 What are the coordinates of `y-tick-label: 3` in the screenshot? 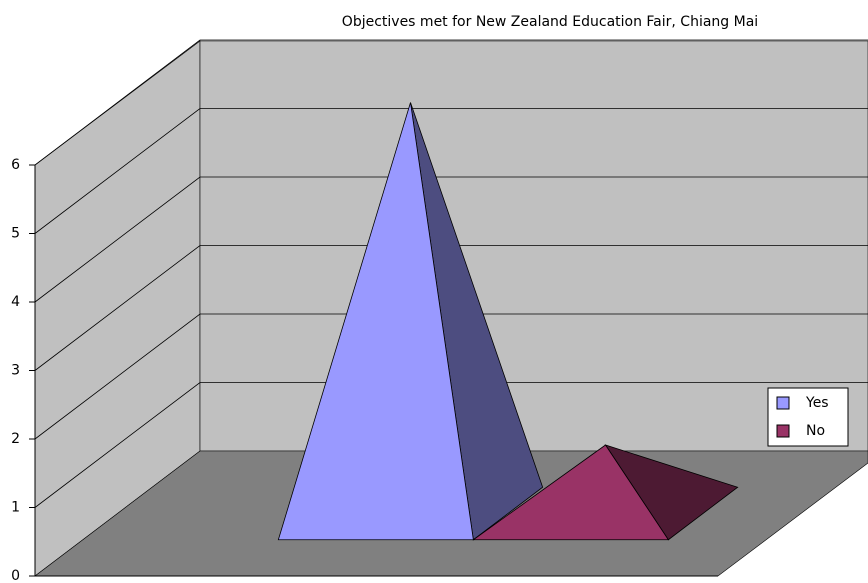 It's located at (15, 371).